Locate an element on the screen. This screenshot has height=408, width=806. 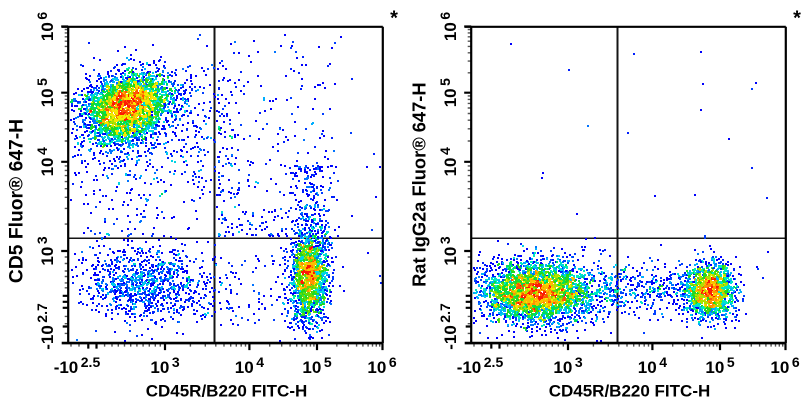
svg-text: CD5 Fluor® 647-H is located at coordinates (16, 201).